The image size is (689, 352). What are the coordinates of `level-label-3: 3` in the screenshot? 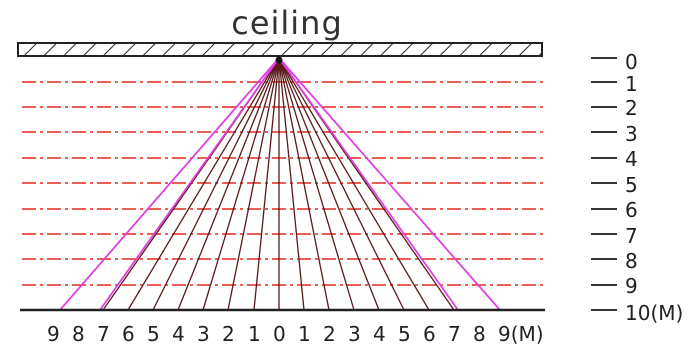 It's located at (631, 134).